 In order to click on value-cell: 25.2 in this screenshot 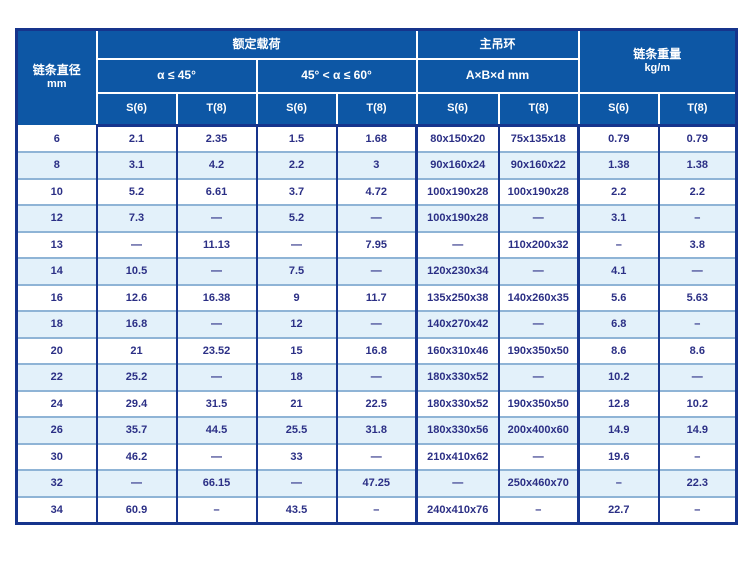, I will do `click(136, 377)`.